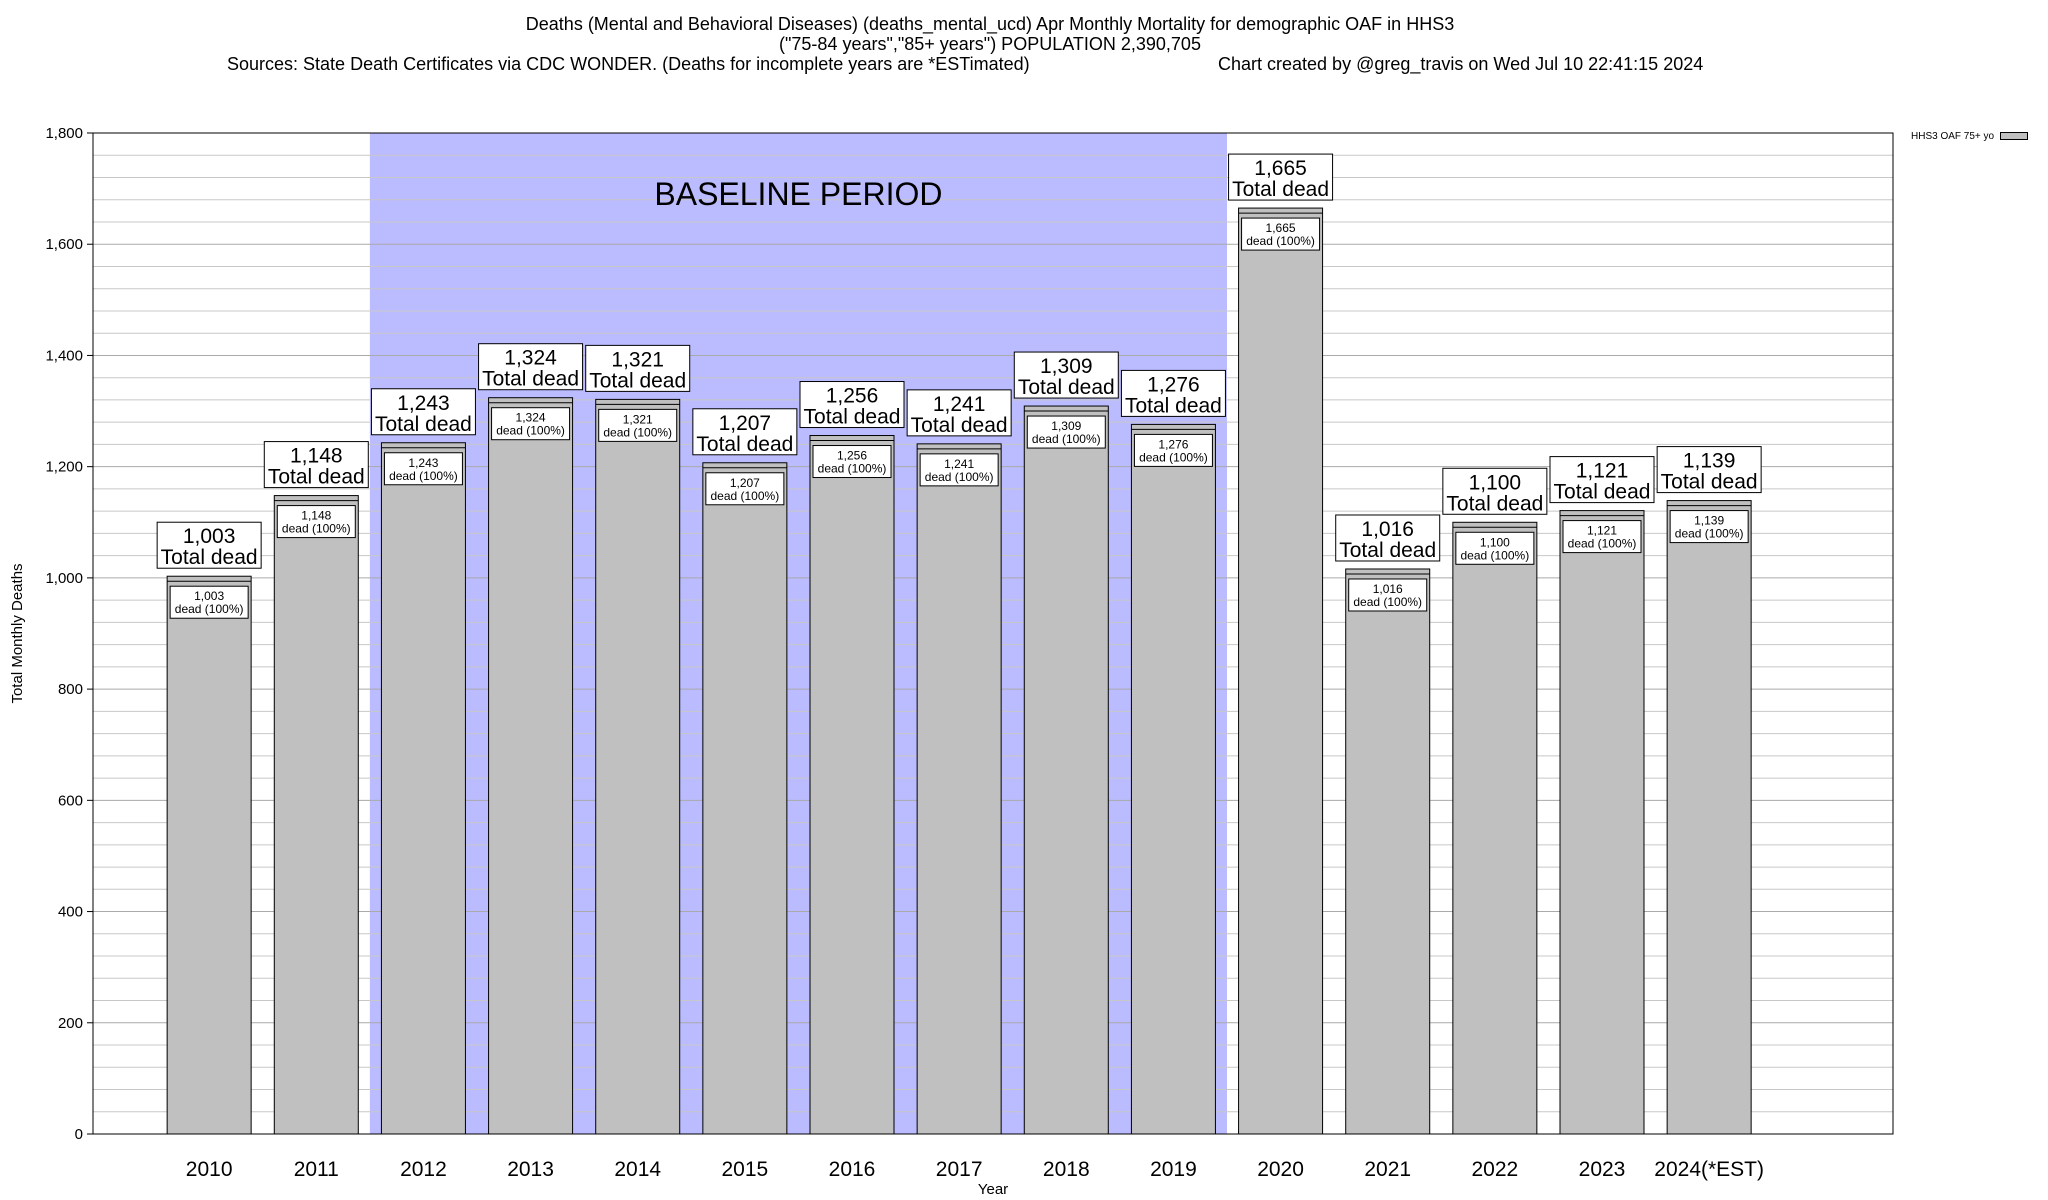 The width and height of the screenshot is (2048, 1200). What do you see at coordinates (1494, 1169) in the screenshot?
I see `x-tick-label: 2022` at bounding box center [1494, 1169].